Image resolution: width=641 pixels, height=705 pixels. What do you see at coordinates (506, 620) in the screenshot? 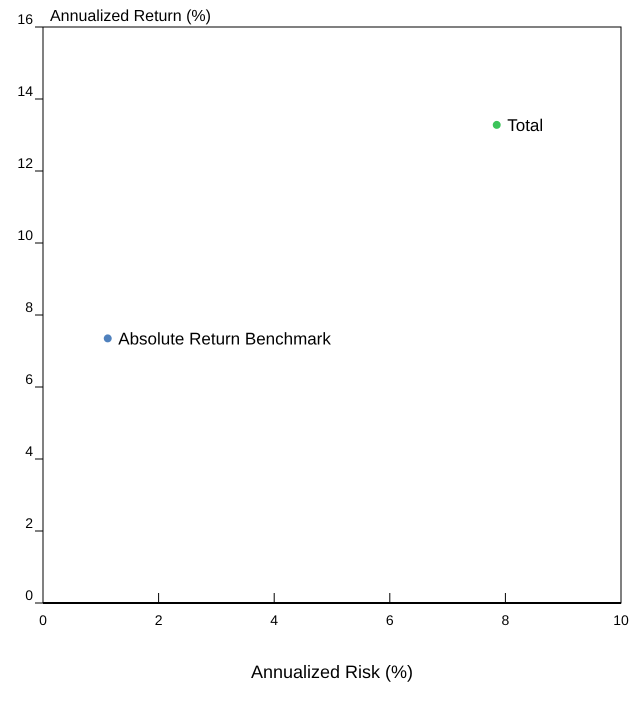
I see `x-tick-label: 8` at bounding box center [506, 620].